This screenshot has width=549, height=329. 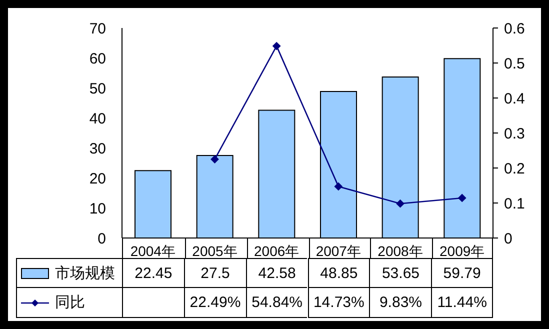 What do you see at coordinates (339, 303) in the screenshot?
I see `data-label: 14.73%` at bounding box center [339, 303].